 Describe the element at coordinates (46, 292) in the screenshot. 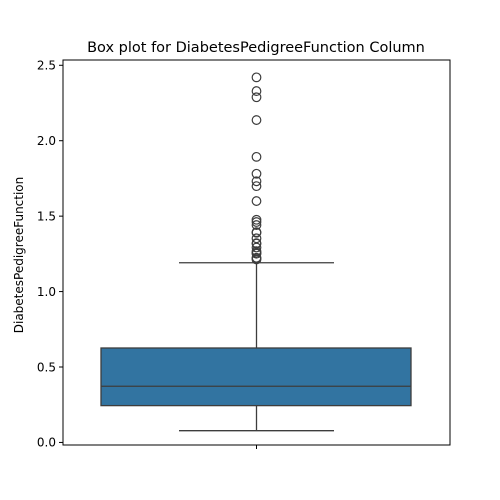

I see `y-tick-label: 1.0` at that location.